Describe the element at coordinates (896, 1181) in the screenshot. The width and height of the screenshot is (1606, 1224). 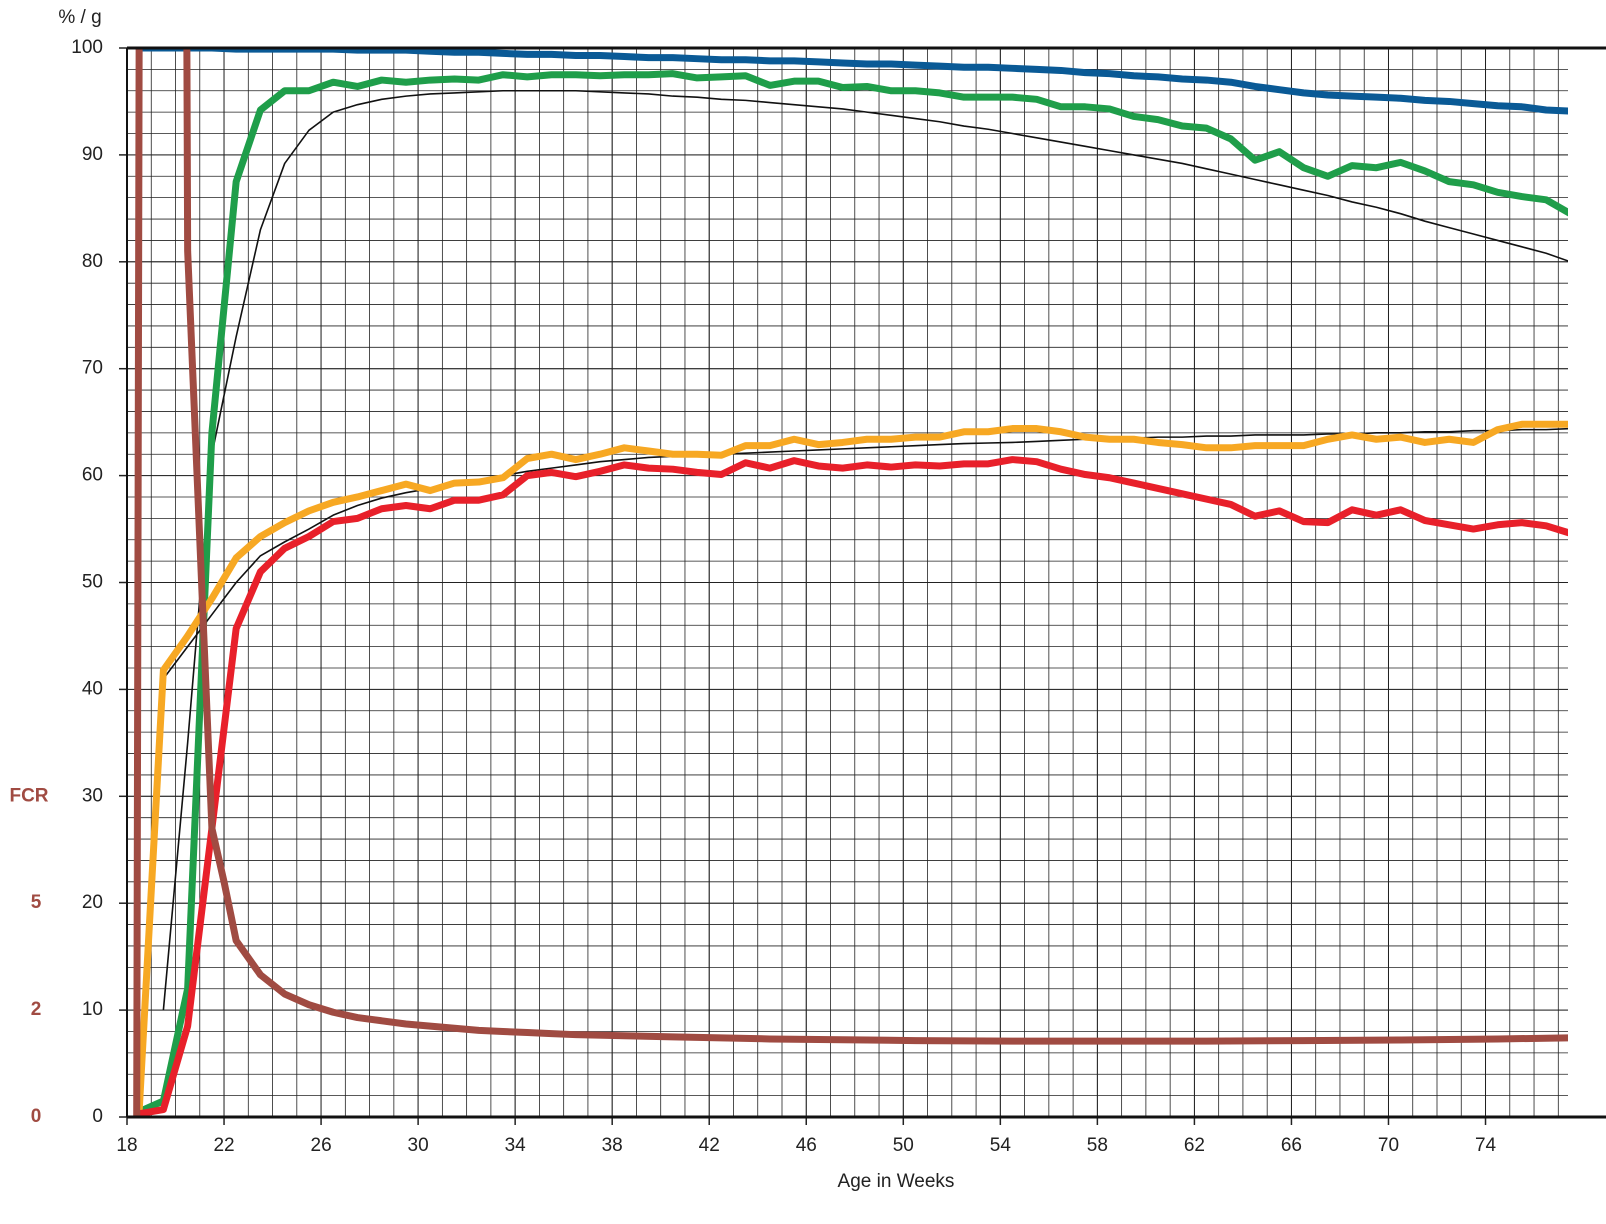
I see `x-axis-label: Age in Weeks` at that location.